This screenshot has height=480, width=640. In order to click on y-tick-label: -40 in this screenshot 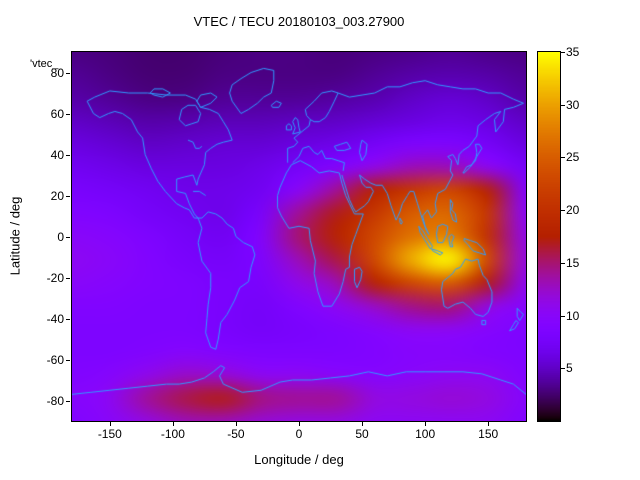, I will do `click(55, 318)`.